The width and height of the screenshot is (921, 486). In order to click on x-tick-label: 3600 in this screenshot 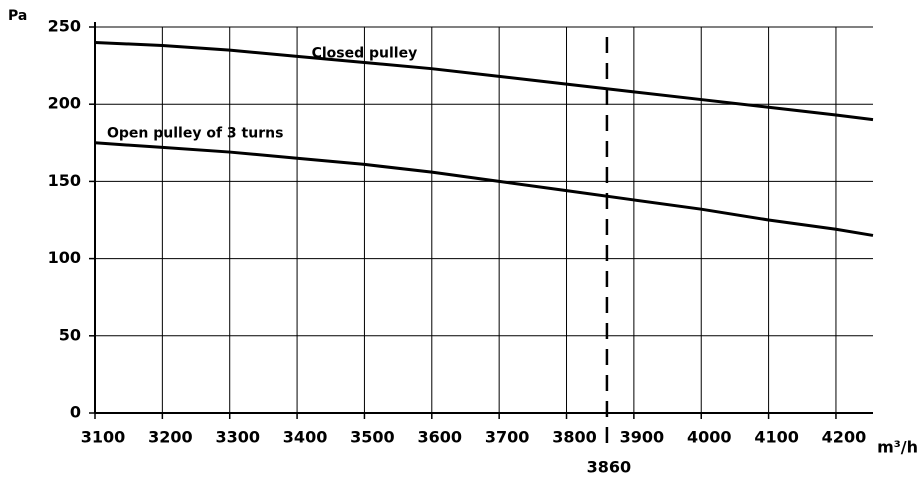, I will do `click(440, 437)`.